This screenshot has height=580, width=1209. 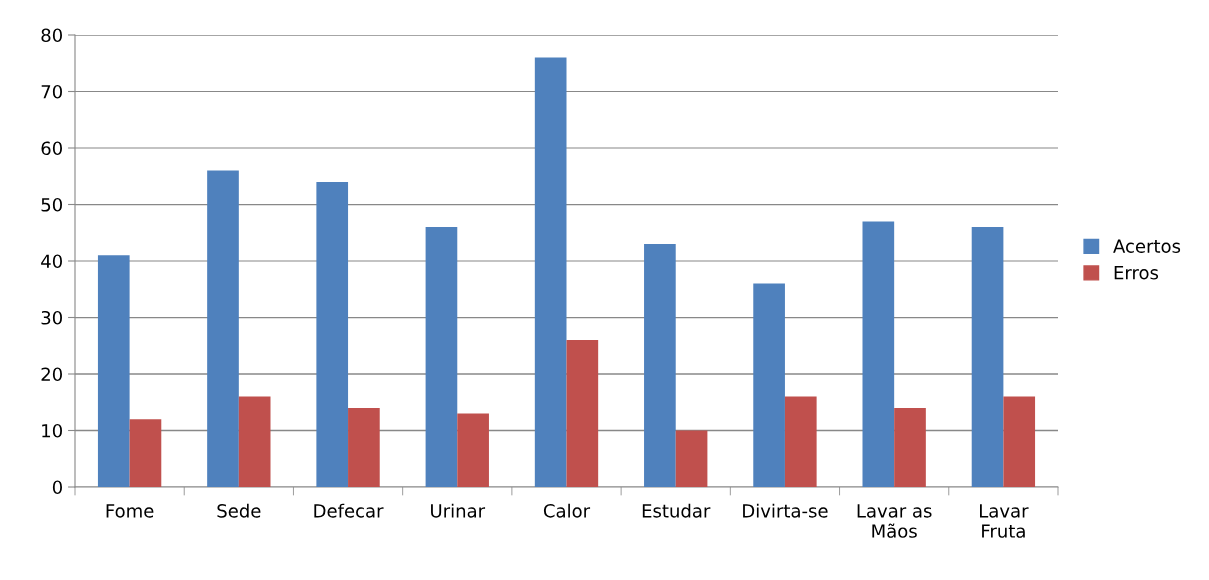 What do you see at coordinates (51, 91) in the screenshot?
I see `y-tick-label: 70` at bounding box center [51, 91].